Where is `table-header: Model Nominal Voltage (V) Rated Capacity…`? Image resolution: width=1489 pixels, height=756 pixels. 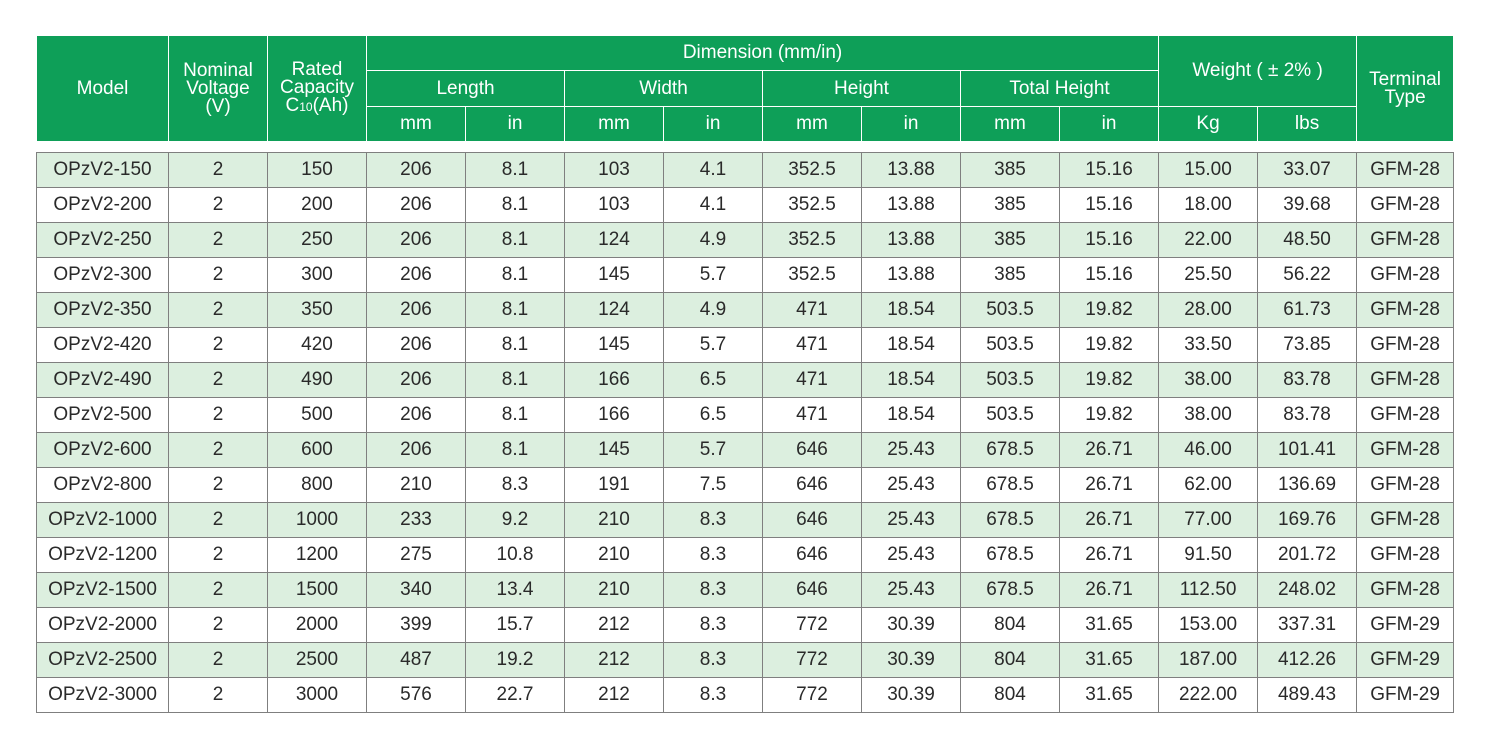 table-header: Model Nominal Voltage (V) Rated Capacity… is located at coordinates (745, 88).